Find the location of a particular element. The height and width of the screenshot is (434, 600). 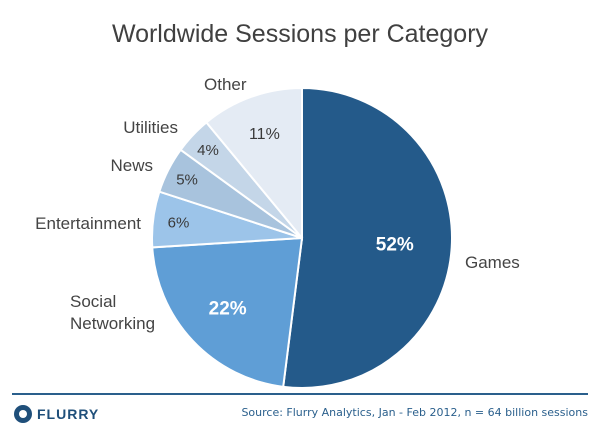

pie-category-label-news: News is located at coordinates (131, 165).